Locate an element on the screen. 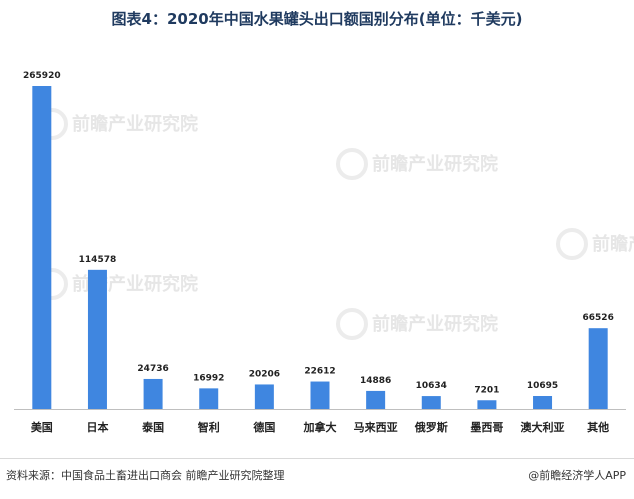 Image resolution: width=634 pixels, height=499 pixels. footer-divider is located at coordinates (317, 458).